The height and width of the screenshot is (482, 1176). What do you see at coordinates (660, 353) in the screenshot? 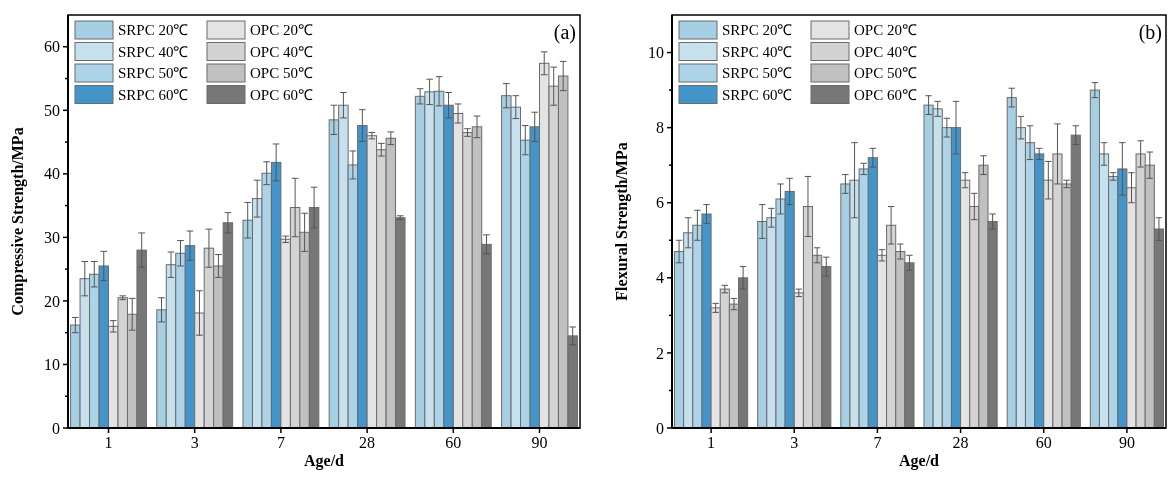
I see `y-tick-label: 2` at bounding box center [660, 353].